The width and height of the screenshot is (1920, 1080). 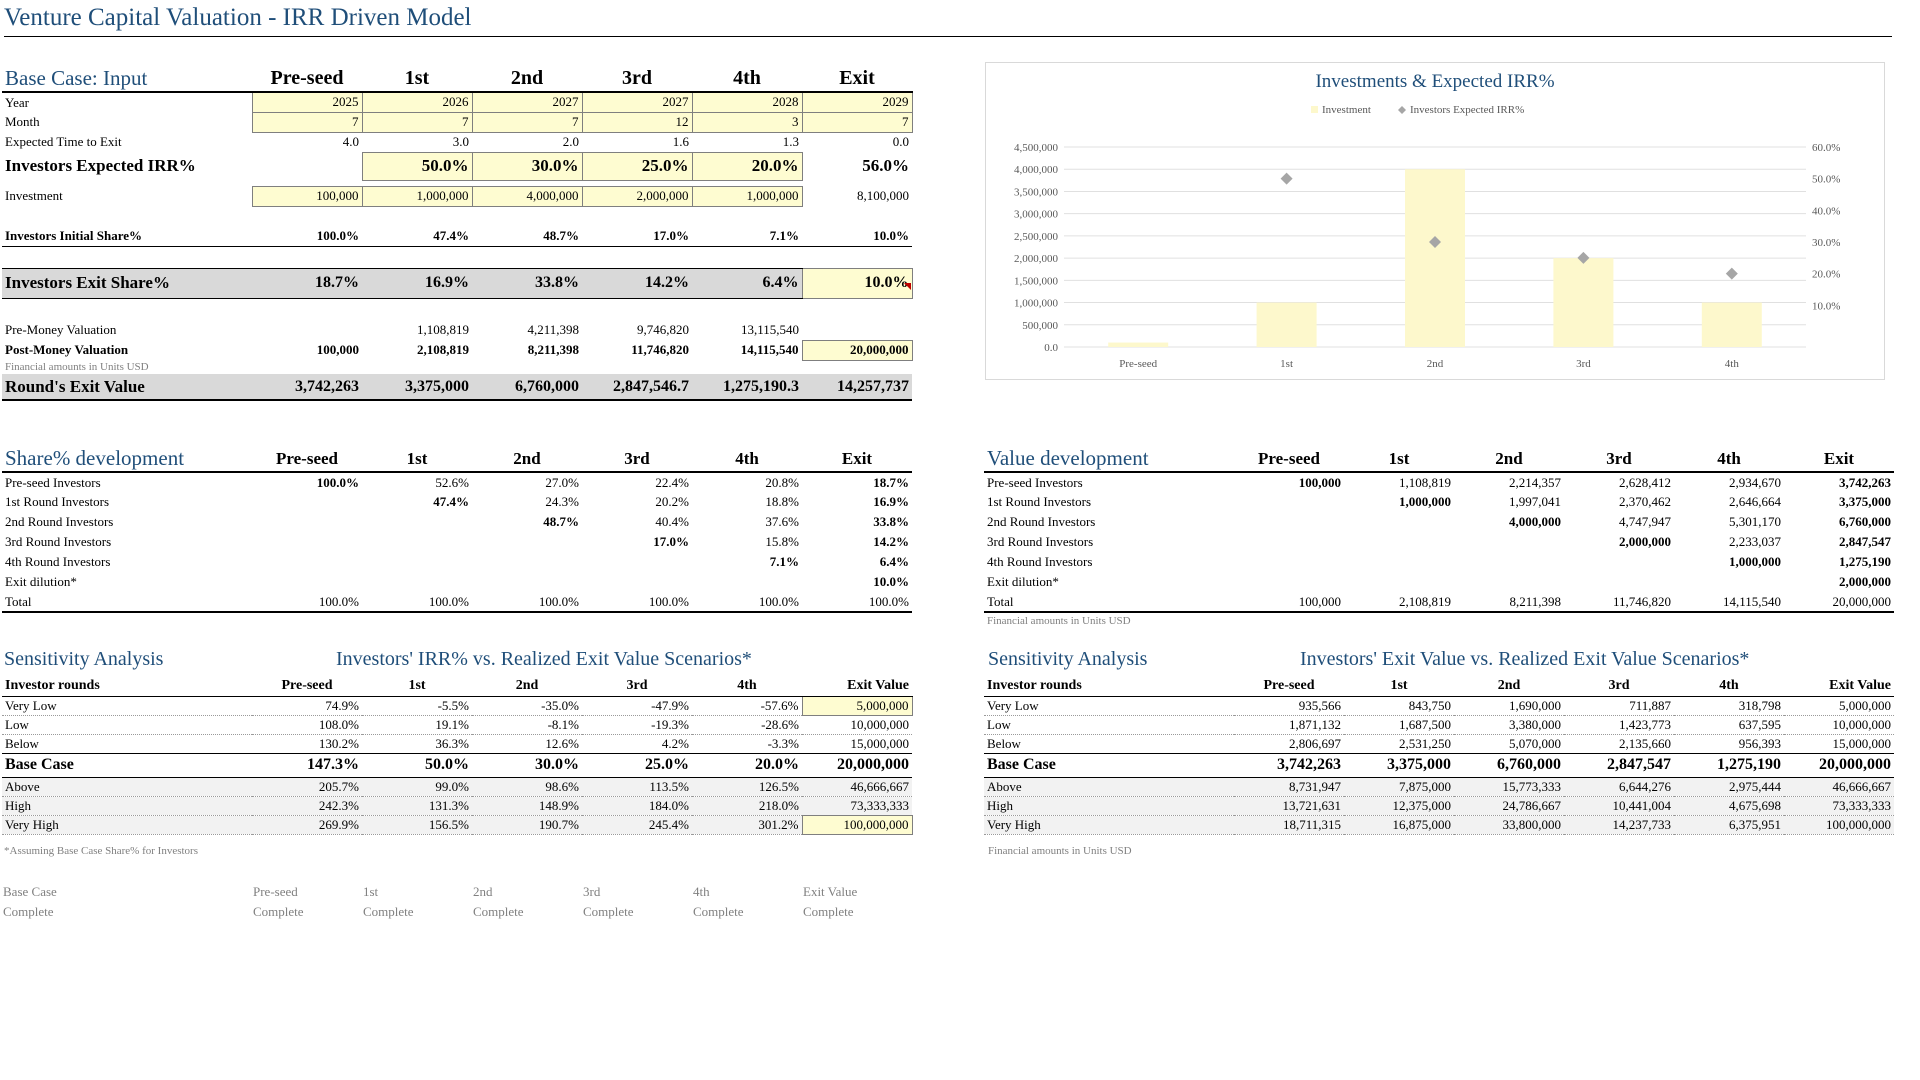 What do you see at coordinates (663, 329) in the screenshot?
I see `pre-money-cell: 9,746,820` at bounding box center [663, 329].